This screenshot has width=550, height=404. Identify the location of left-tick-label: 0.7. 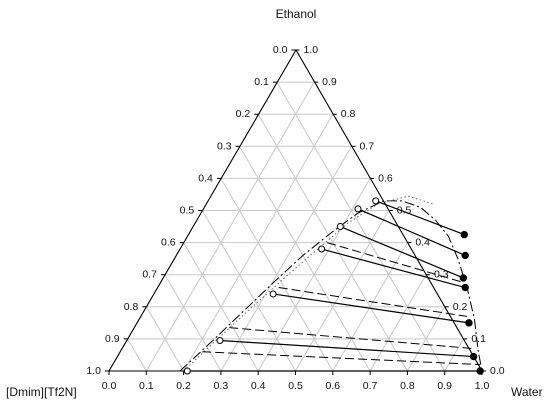
(149, 275).